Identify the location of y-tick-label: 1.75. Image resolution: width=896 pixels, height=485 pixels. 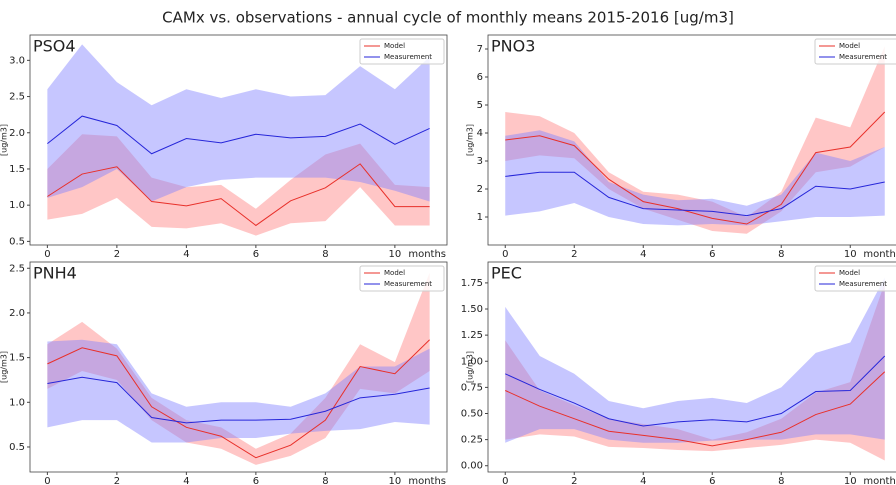
(472, 283).